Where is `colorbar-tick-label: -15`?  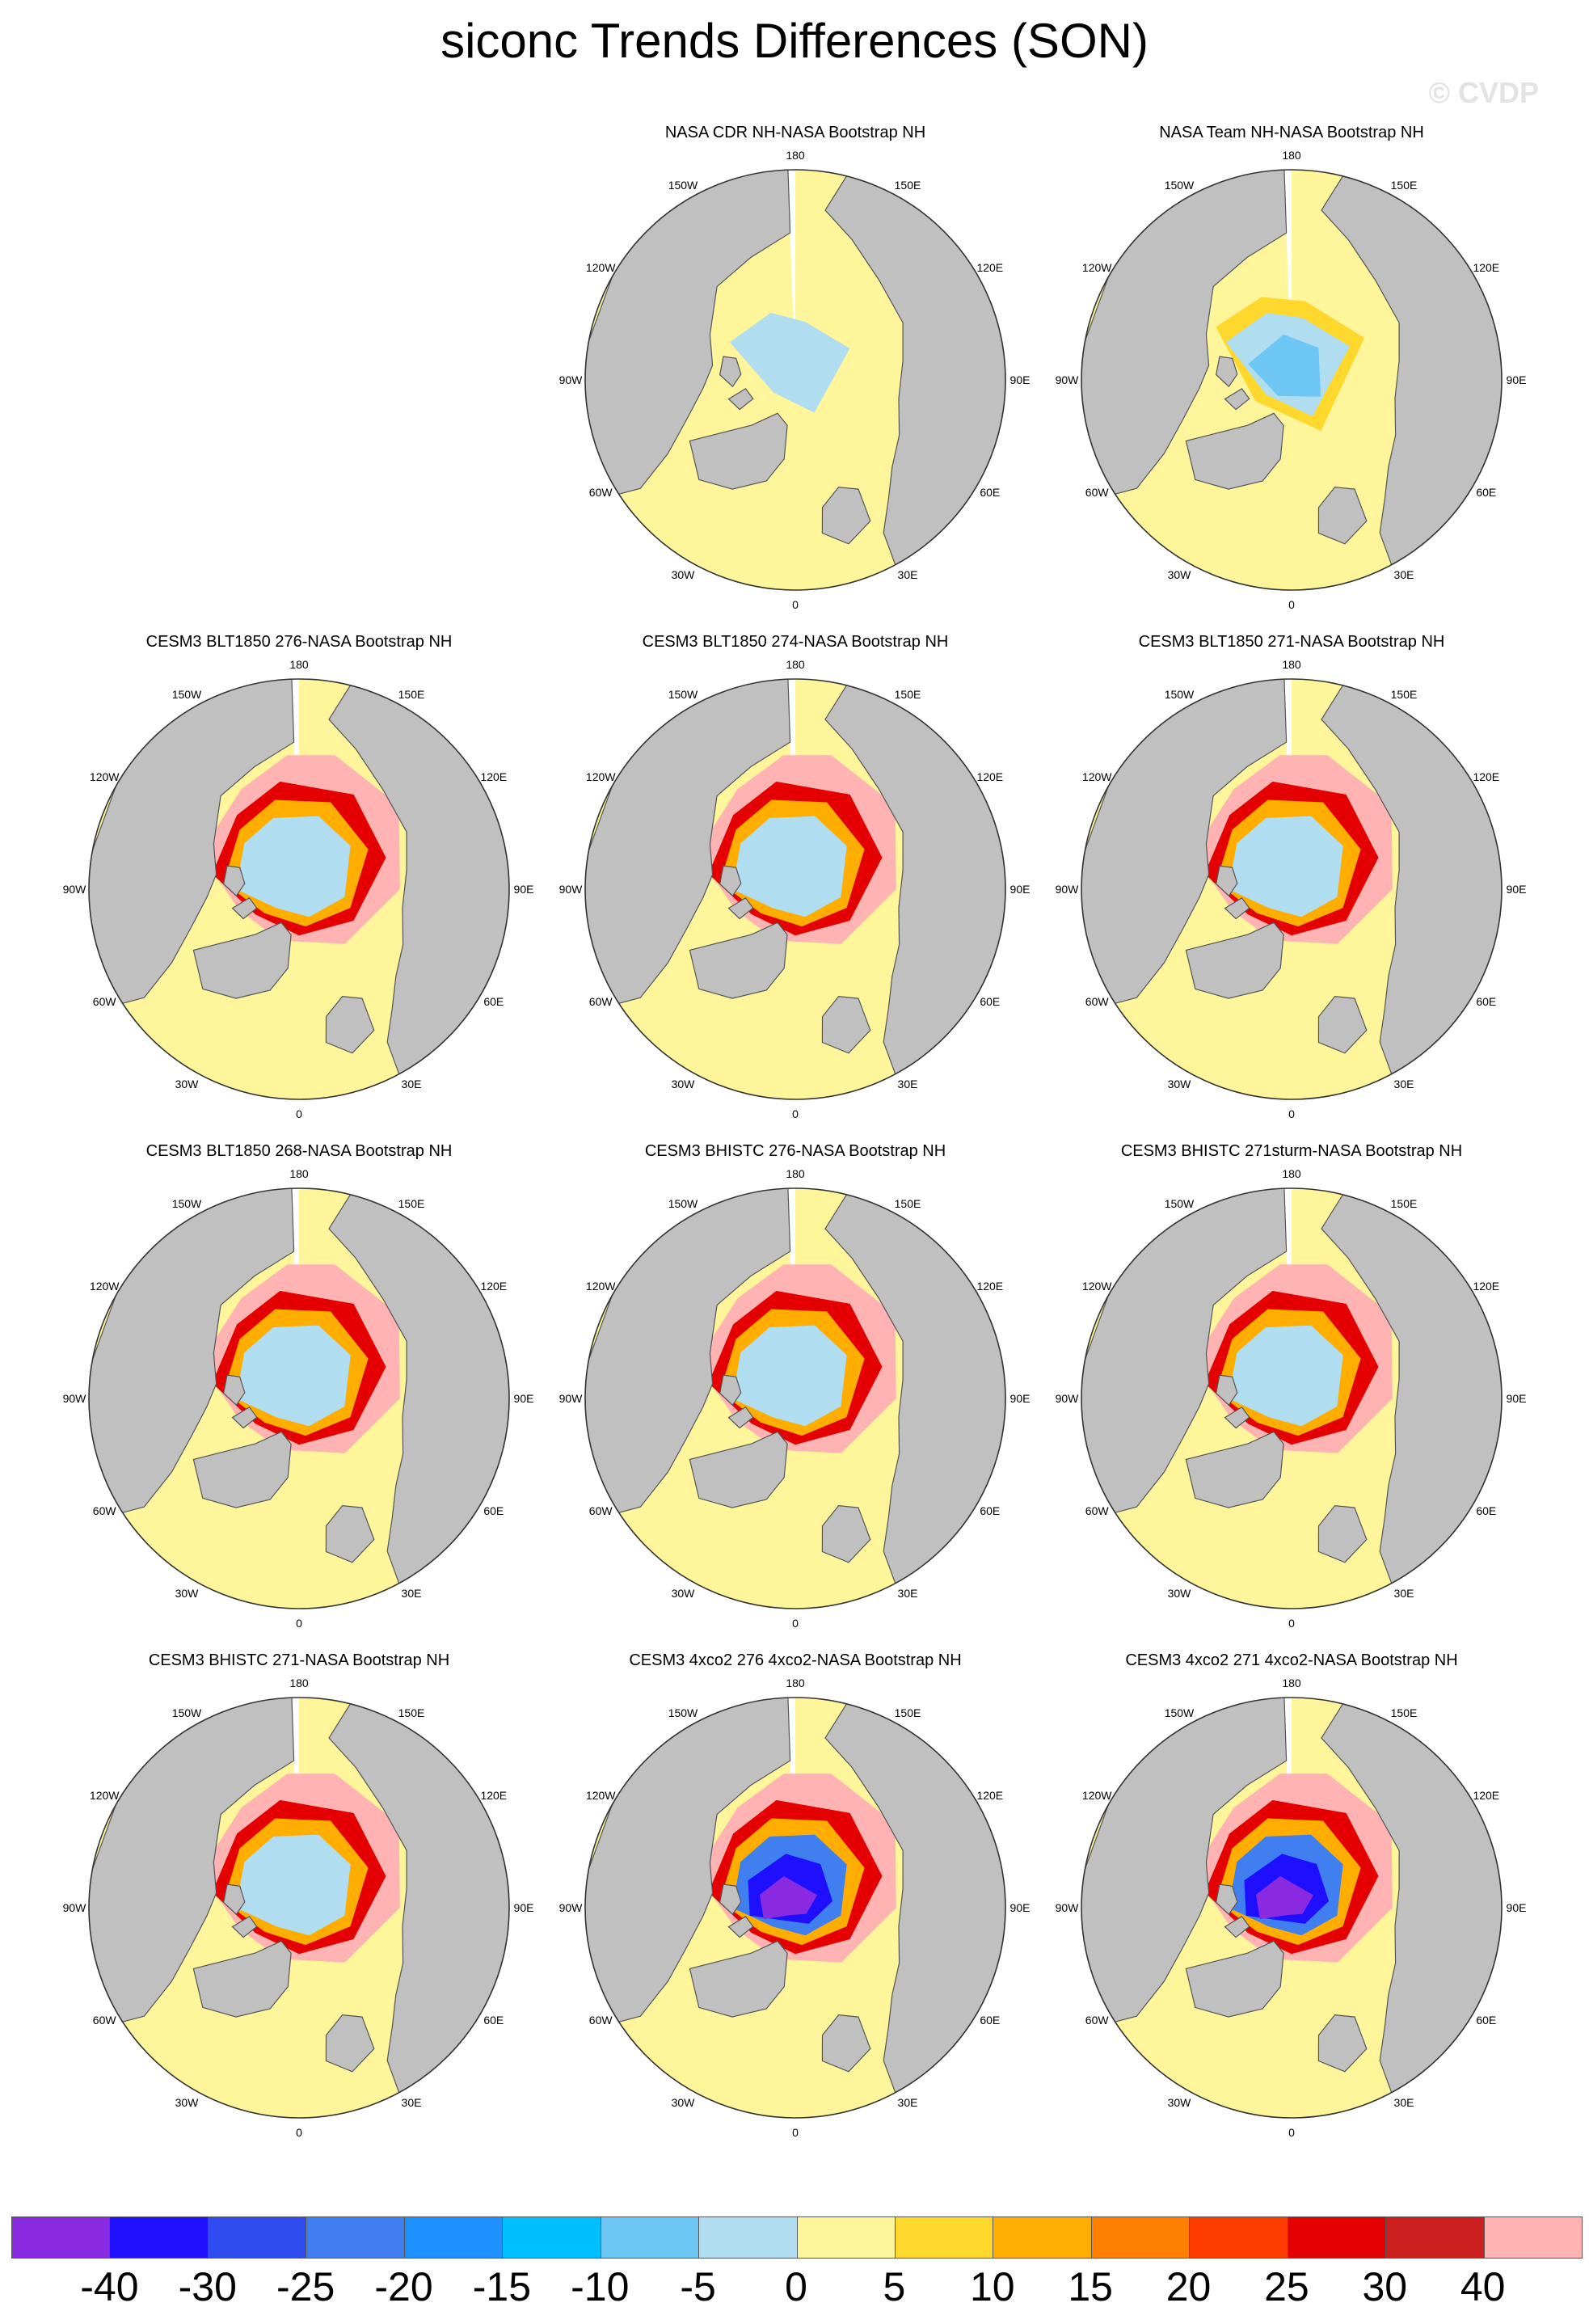
colorbar-tick-label: -15 is located at coordinates (502, 2286).